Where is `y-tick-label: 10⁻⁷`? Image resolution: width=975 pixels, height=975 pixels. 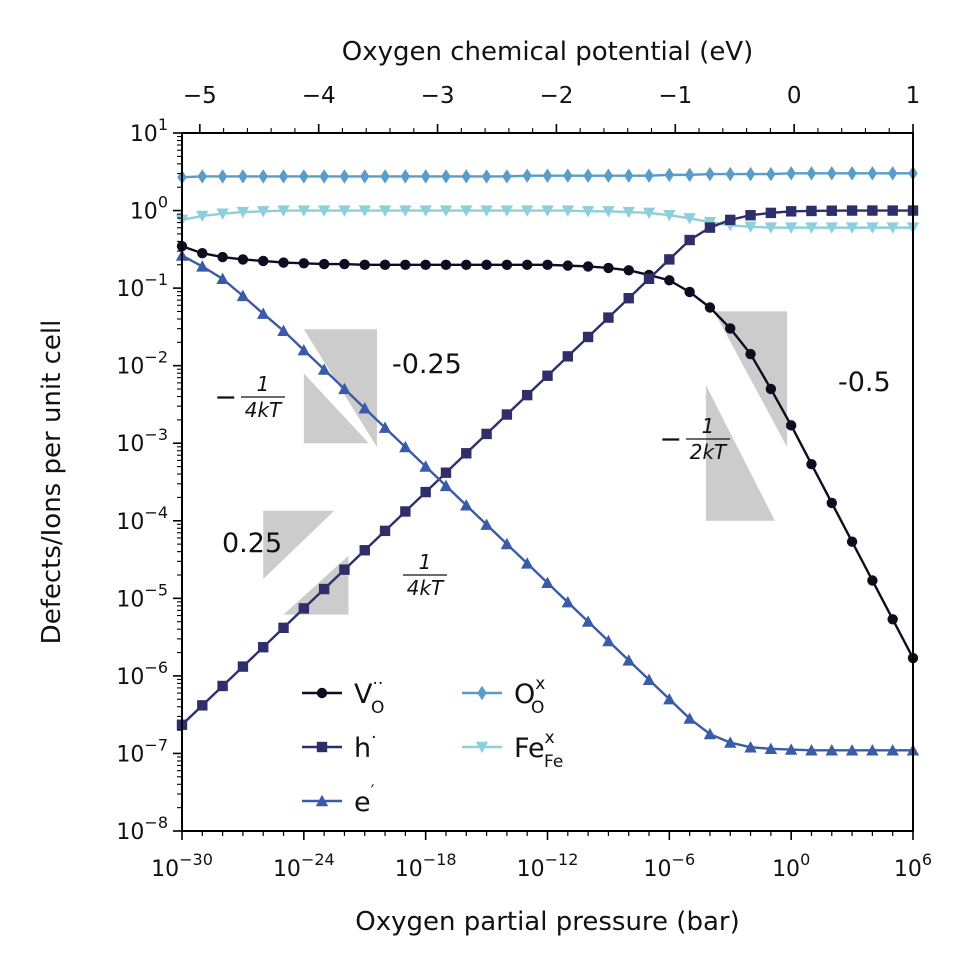
y-tick-label: 10⁻⁷ is located at coordinates (142, 751).